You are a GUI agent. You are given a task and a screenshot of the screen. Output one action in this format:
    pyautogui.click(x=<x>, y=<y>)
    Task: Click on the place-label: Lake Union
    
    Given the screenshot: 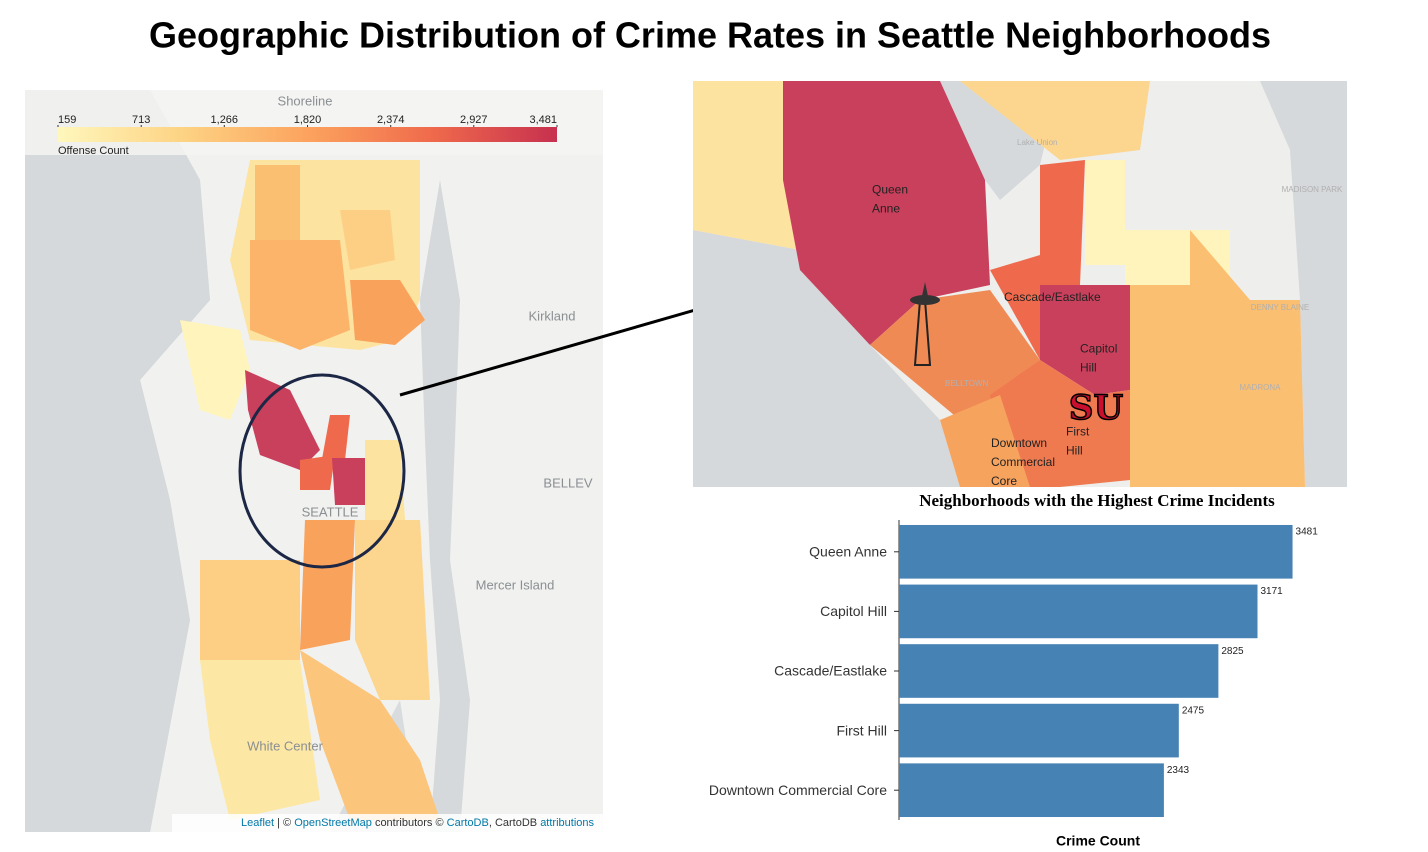 What is the action you would take?
    pyautogui.click(x=1037, y=142)
    